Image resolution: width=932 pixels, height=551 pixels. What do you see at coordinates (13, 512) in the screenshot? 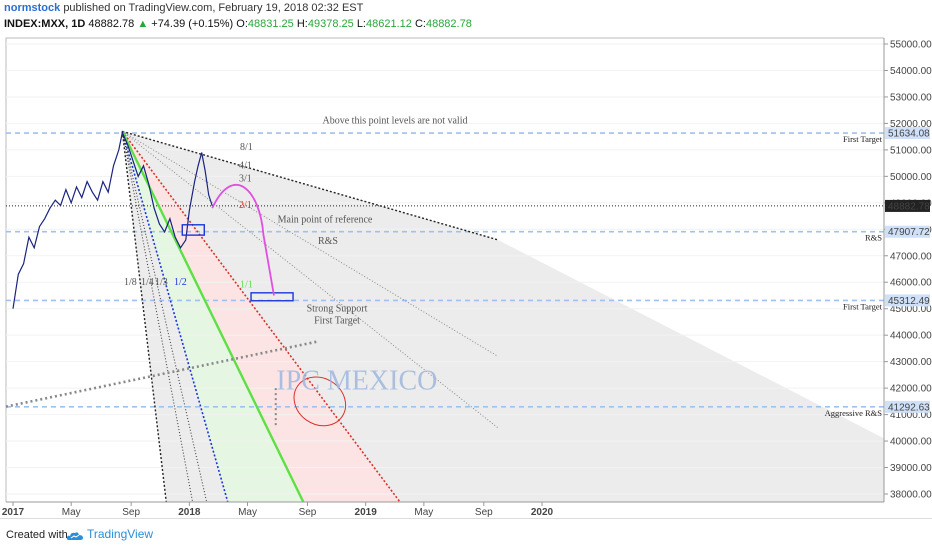
I see `x-tick-label: 2017` at bounding box center [13, 512].